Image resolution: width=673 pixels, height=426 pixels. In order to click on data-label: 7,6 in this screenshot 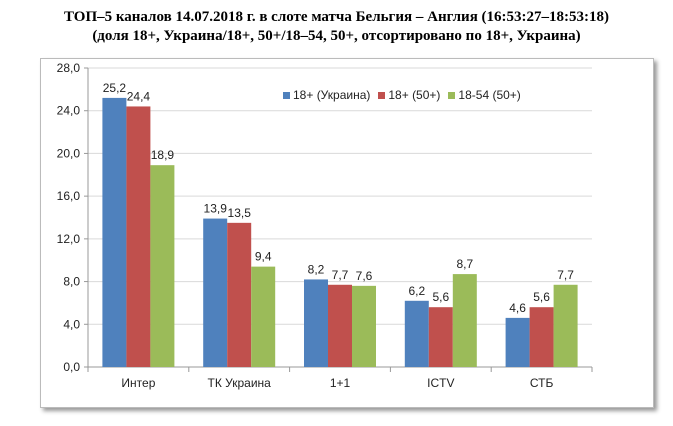, I will do `click(364, 276)`.